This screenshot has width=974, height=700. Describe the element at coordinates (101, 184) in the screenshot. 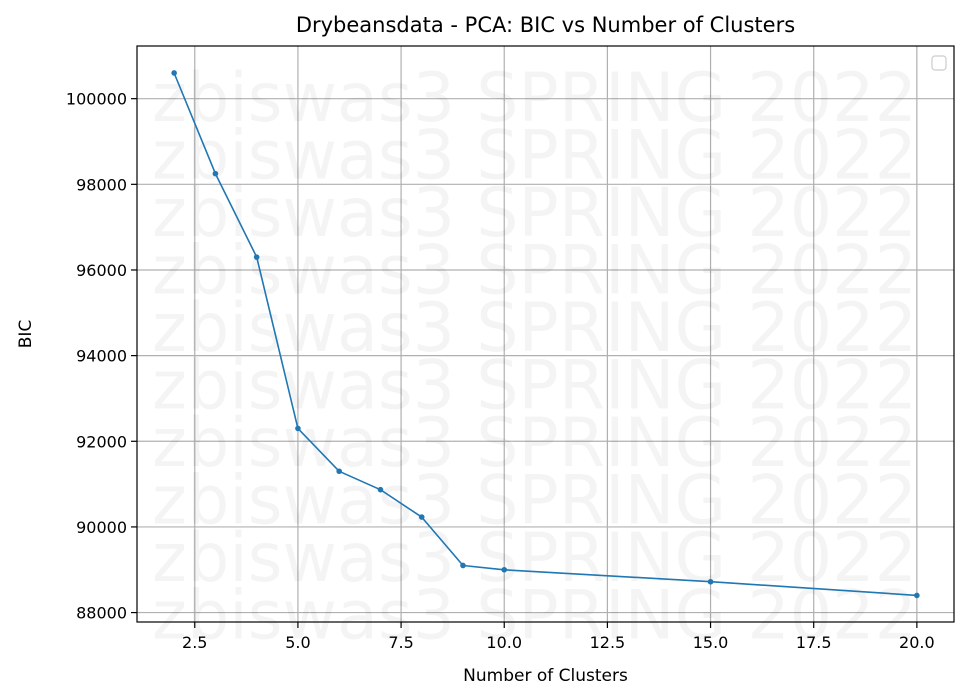

I see `y-tick-label: 98000` at that location.